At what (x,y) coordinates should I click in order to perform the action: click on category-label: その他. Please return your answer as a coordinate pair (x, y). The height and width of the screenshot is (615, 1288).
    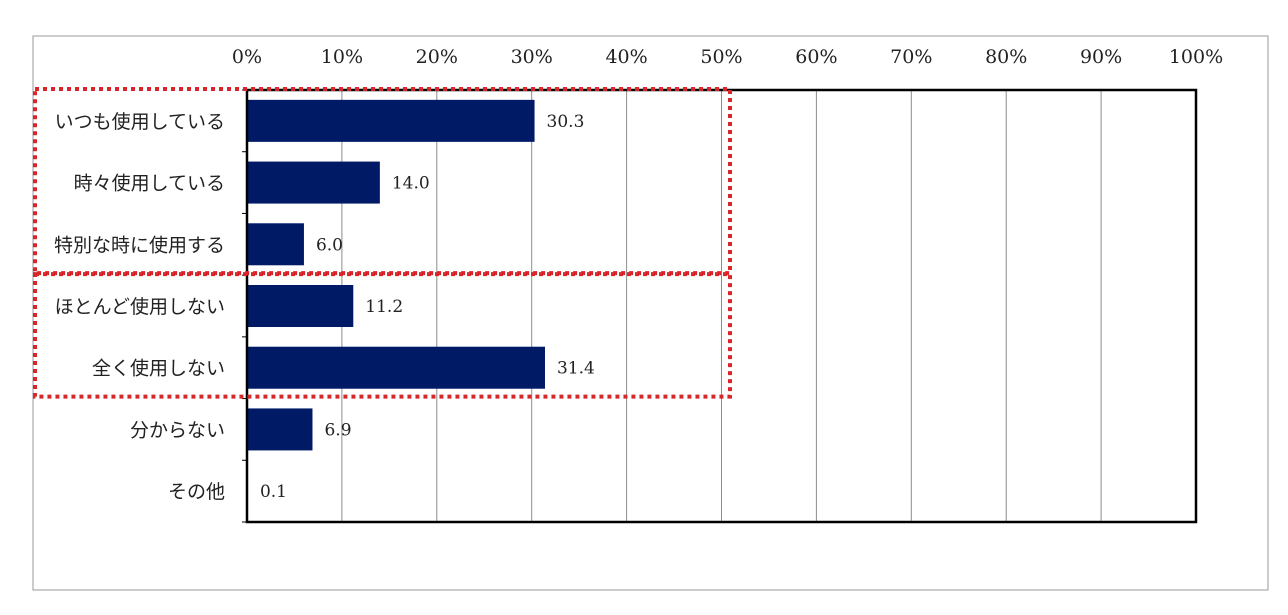
    Looking at the image, I should click on (196, 492).